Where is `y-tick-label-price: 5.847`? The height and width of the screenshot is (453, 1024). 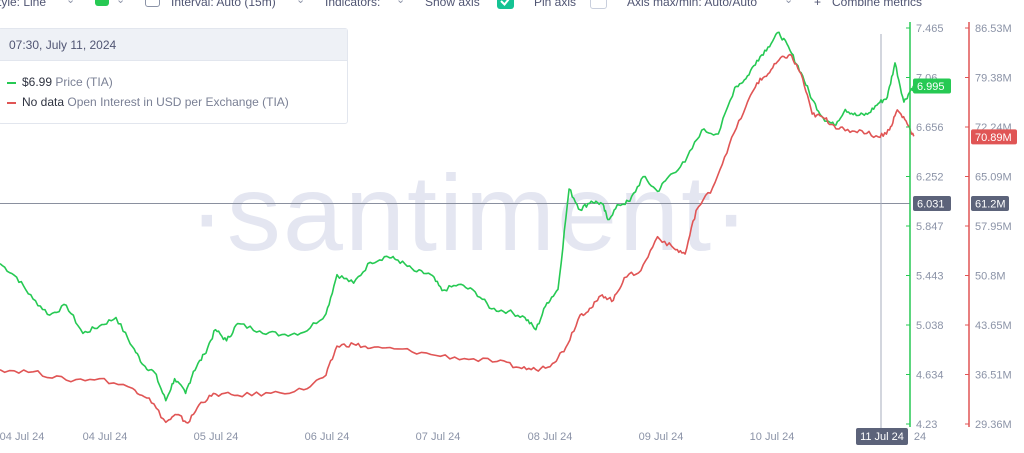
y-tick-label-price: 5.847 is located at coordinates (930, 227).